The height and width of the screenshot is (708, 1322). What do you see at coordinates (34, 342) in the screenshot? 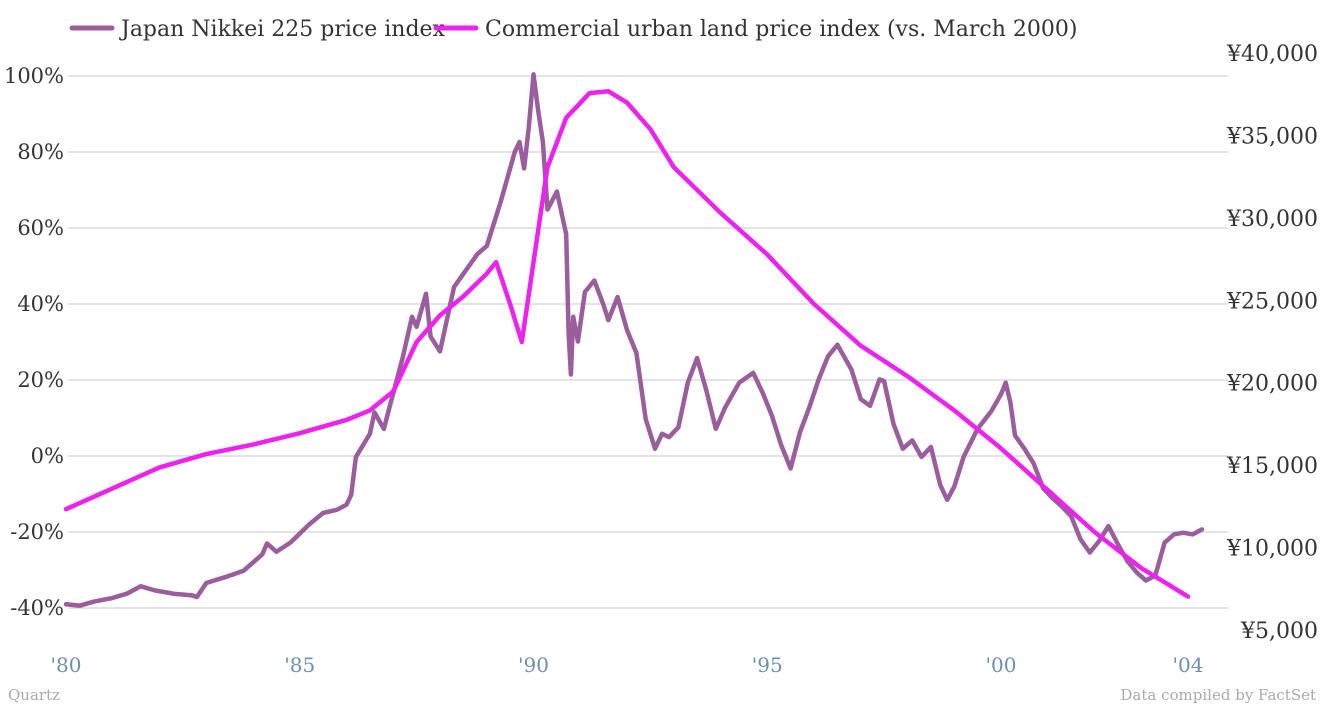
I see `y-axis-left: 100% 80% 60% 40% 20% 0% -20% -40%` at bounding box center [34, 342].